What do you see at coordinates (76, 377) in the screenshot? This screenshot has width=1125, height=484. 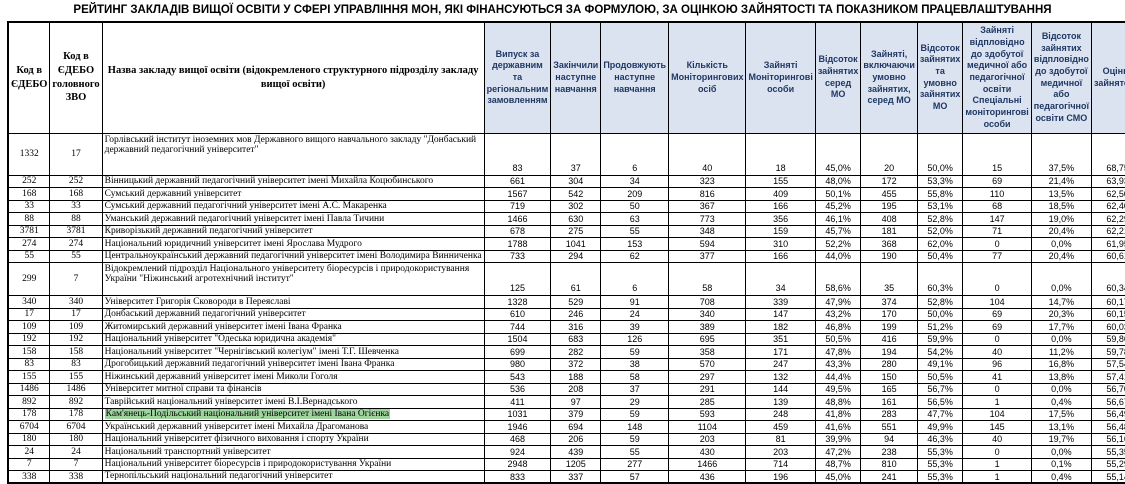 I see `cell-code-main: 155` at bounding box center [76, 377].